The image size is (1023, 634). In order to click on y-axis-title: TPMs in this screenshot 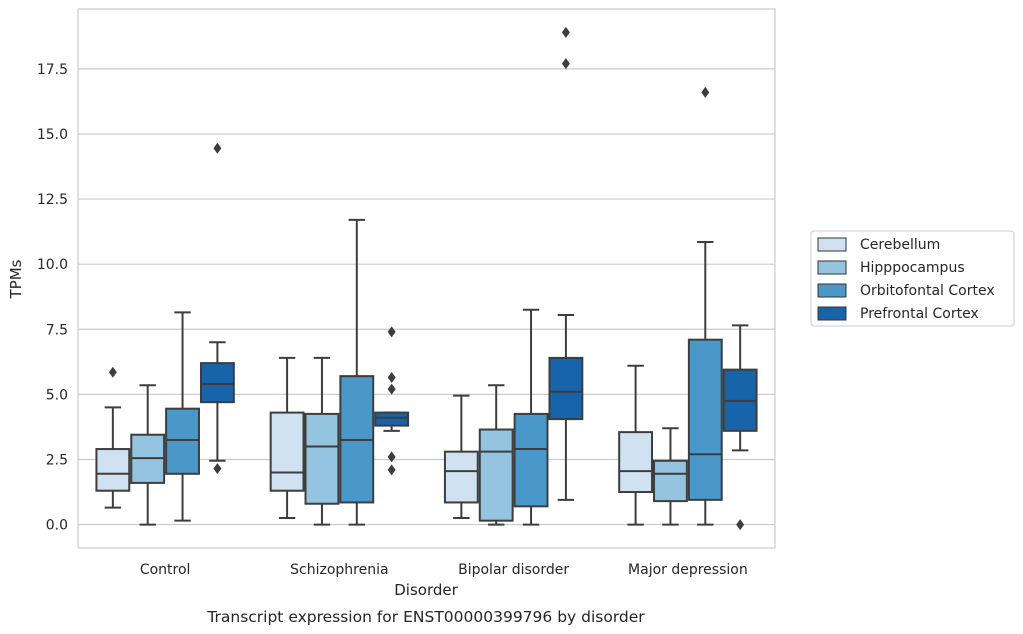, I will do `click(16, 279)`.